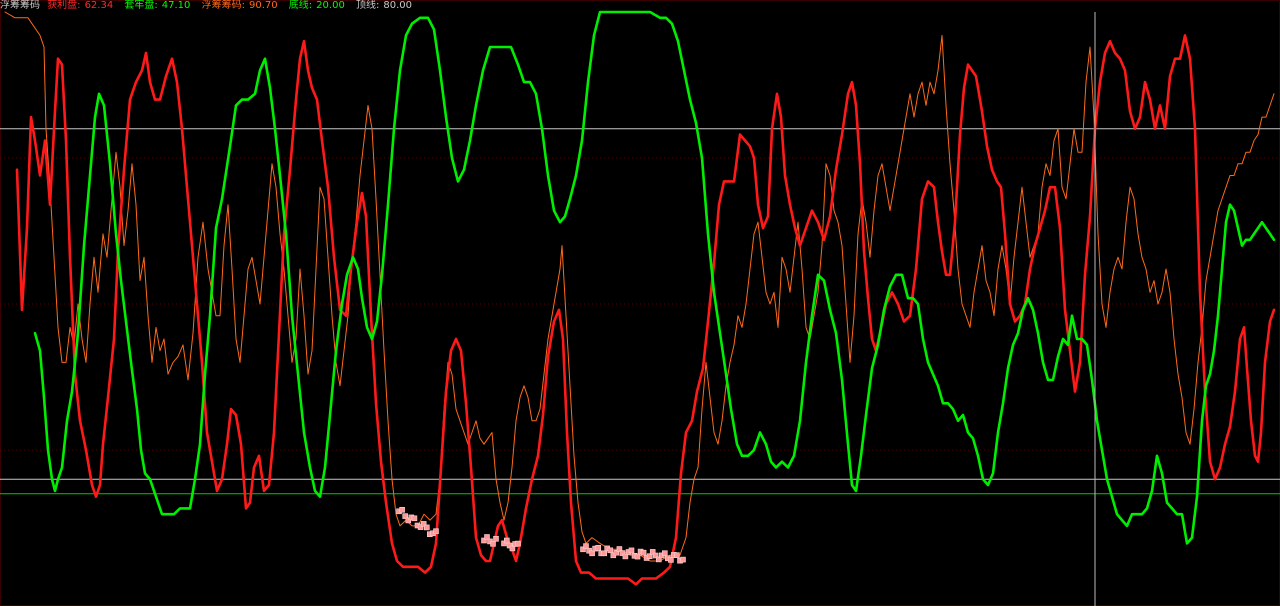 Image resolution: width=1280 pixels, height=606 pixels. I want to click on indicator-title: 浮筹筹码, so click(20, 5).